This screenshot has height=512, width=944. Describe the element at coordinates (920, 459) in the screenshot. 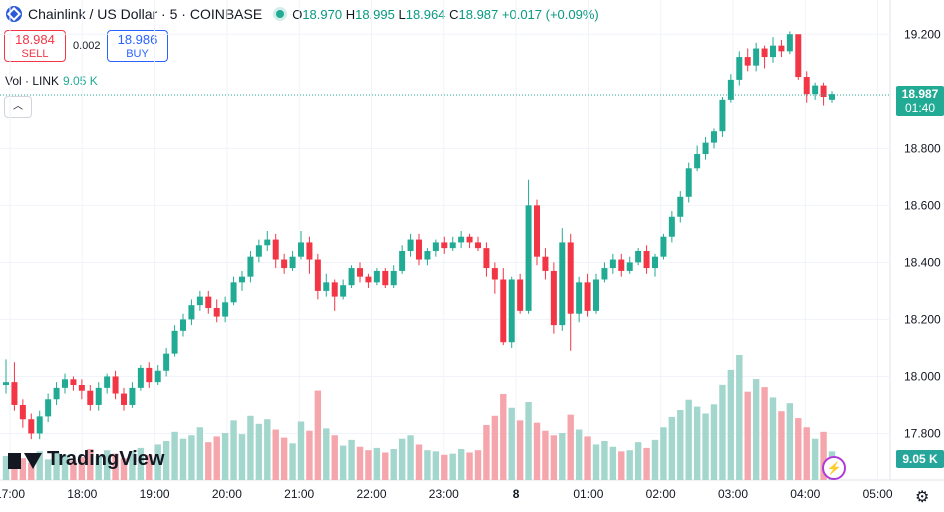

I see `volume-badge-value: 9.05 K` at that location.